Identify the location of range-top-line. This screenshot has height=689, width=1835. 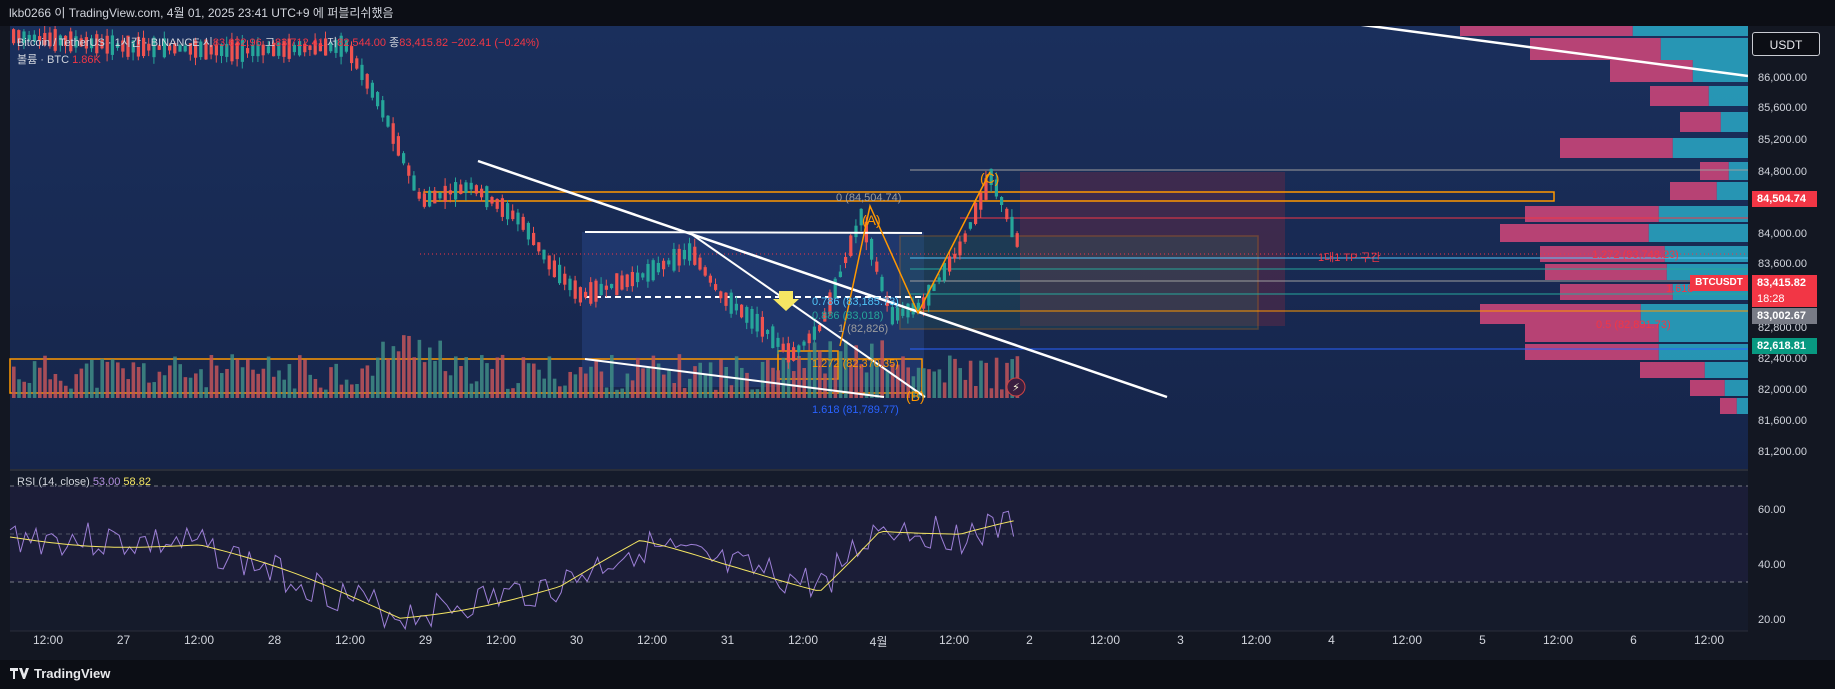
(753, 232).